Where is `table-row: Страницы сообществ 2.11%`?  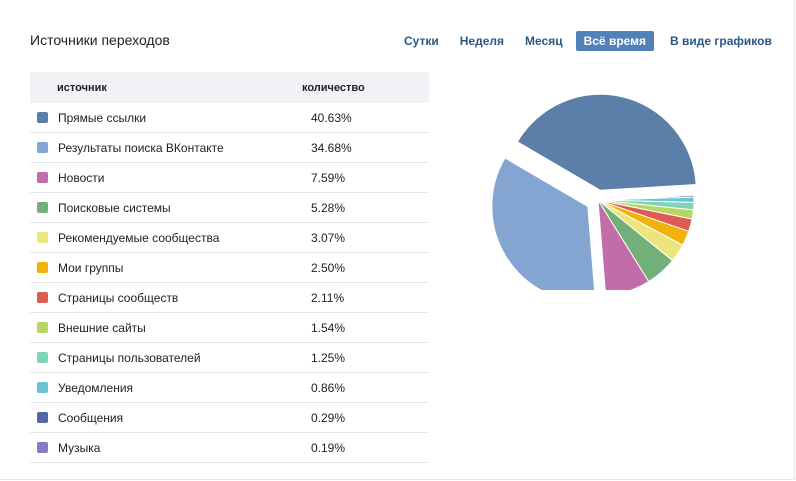
table-row: Страницы сообществ 2.11% is located at coordinates (229, 297).